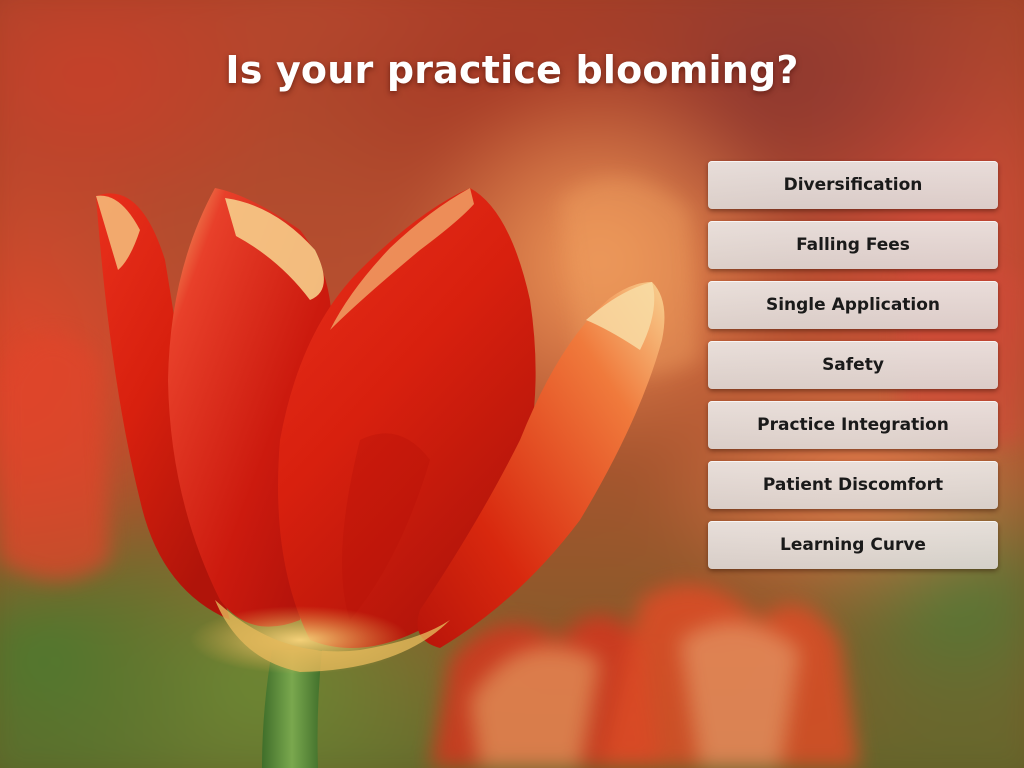 This screenshot has width=1024, height=768. What do you see at coordinates (512, 70) in the screenshot?
I see `page-title: Is your practice blooming?` at bounding box center [512, 70].